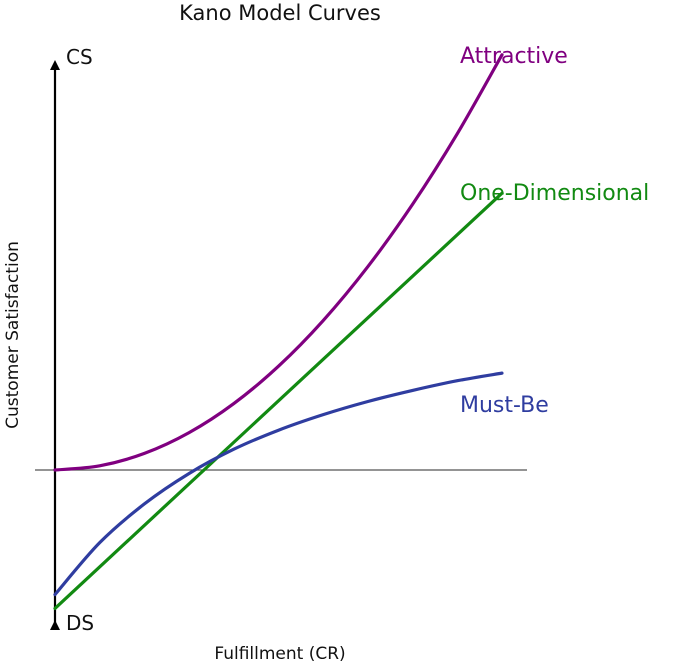  I want to click on y-top-label-cs: CS, so click(79, 57).